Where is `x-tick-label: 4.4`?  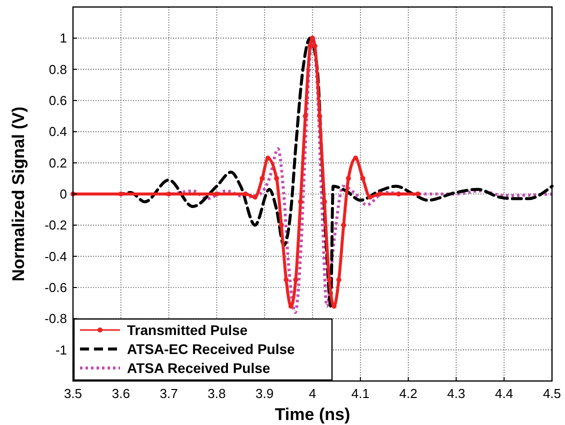 x-tick-label: 4.4 is located at coordinates (504, 393).